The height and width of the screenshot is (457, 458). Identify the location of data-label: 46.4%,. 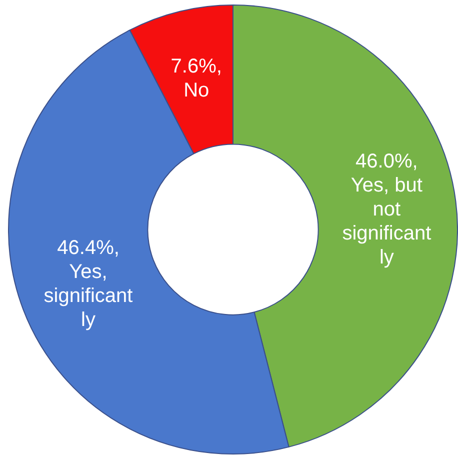
(88, 248).